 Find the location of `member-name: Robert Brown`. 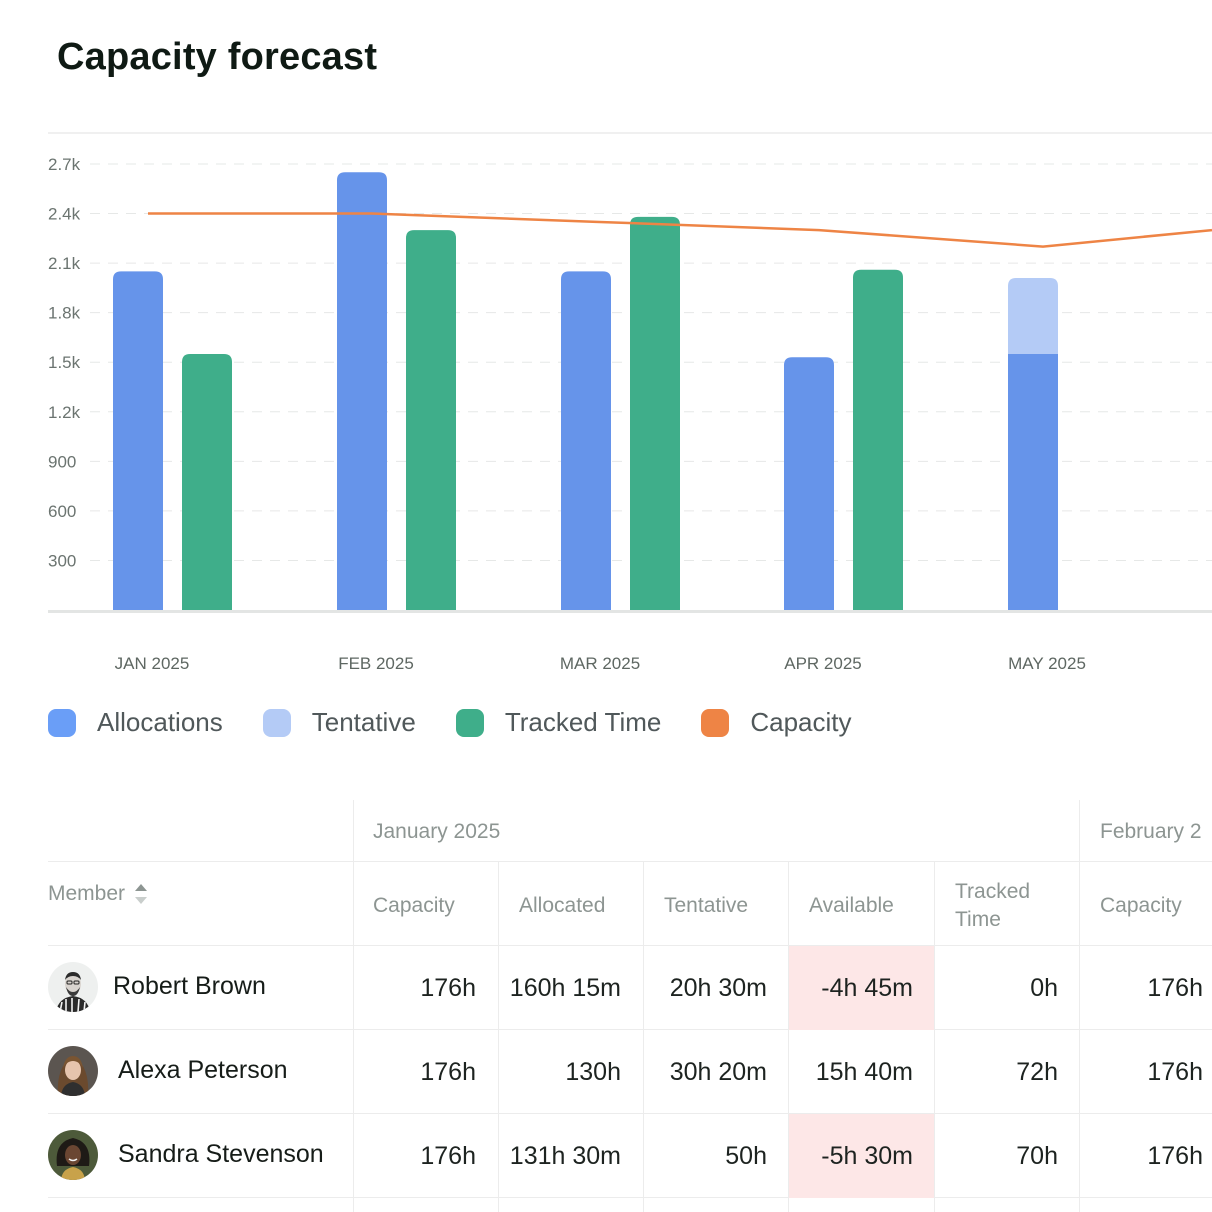

member-name: Robert Brown is located at coordinates (189, 986).